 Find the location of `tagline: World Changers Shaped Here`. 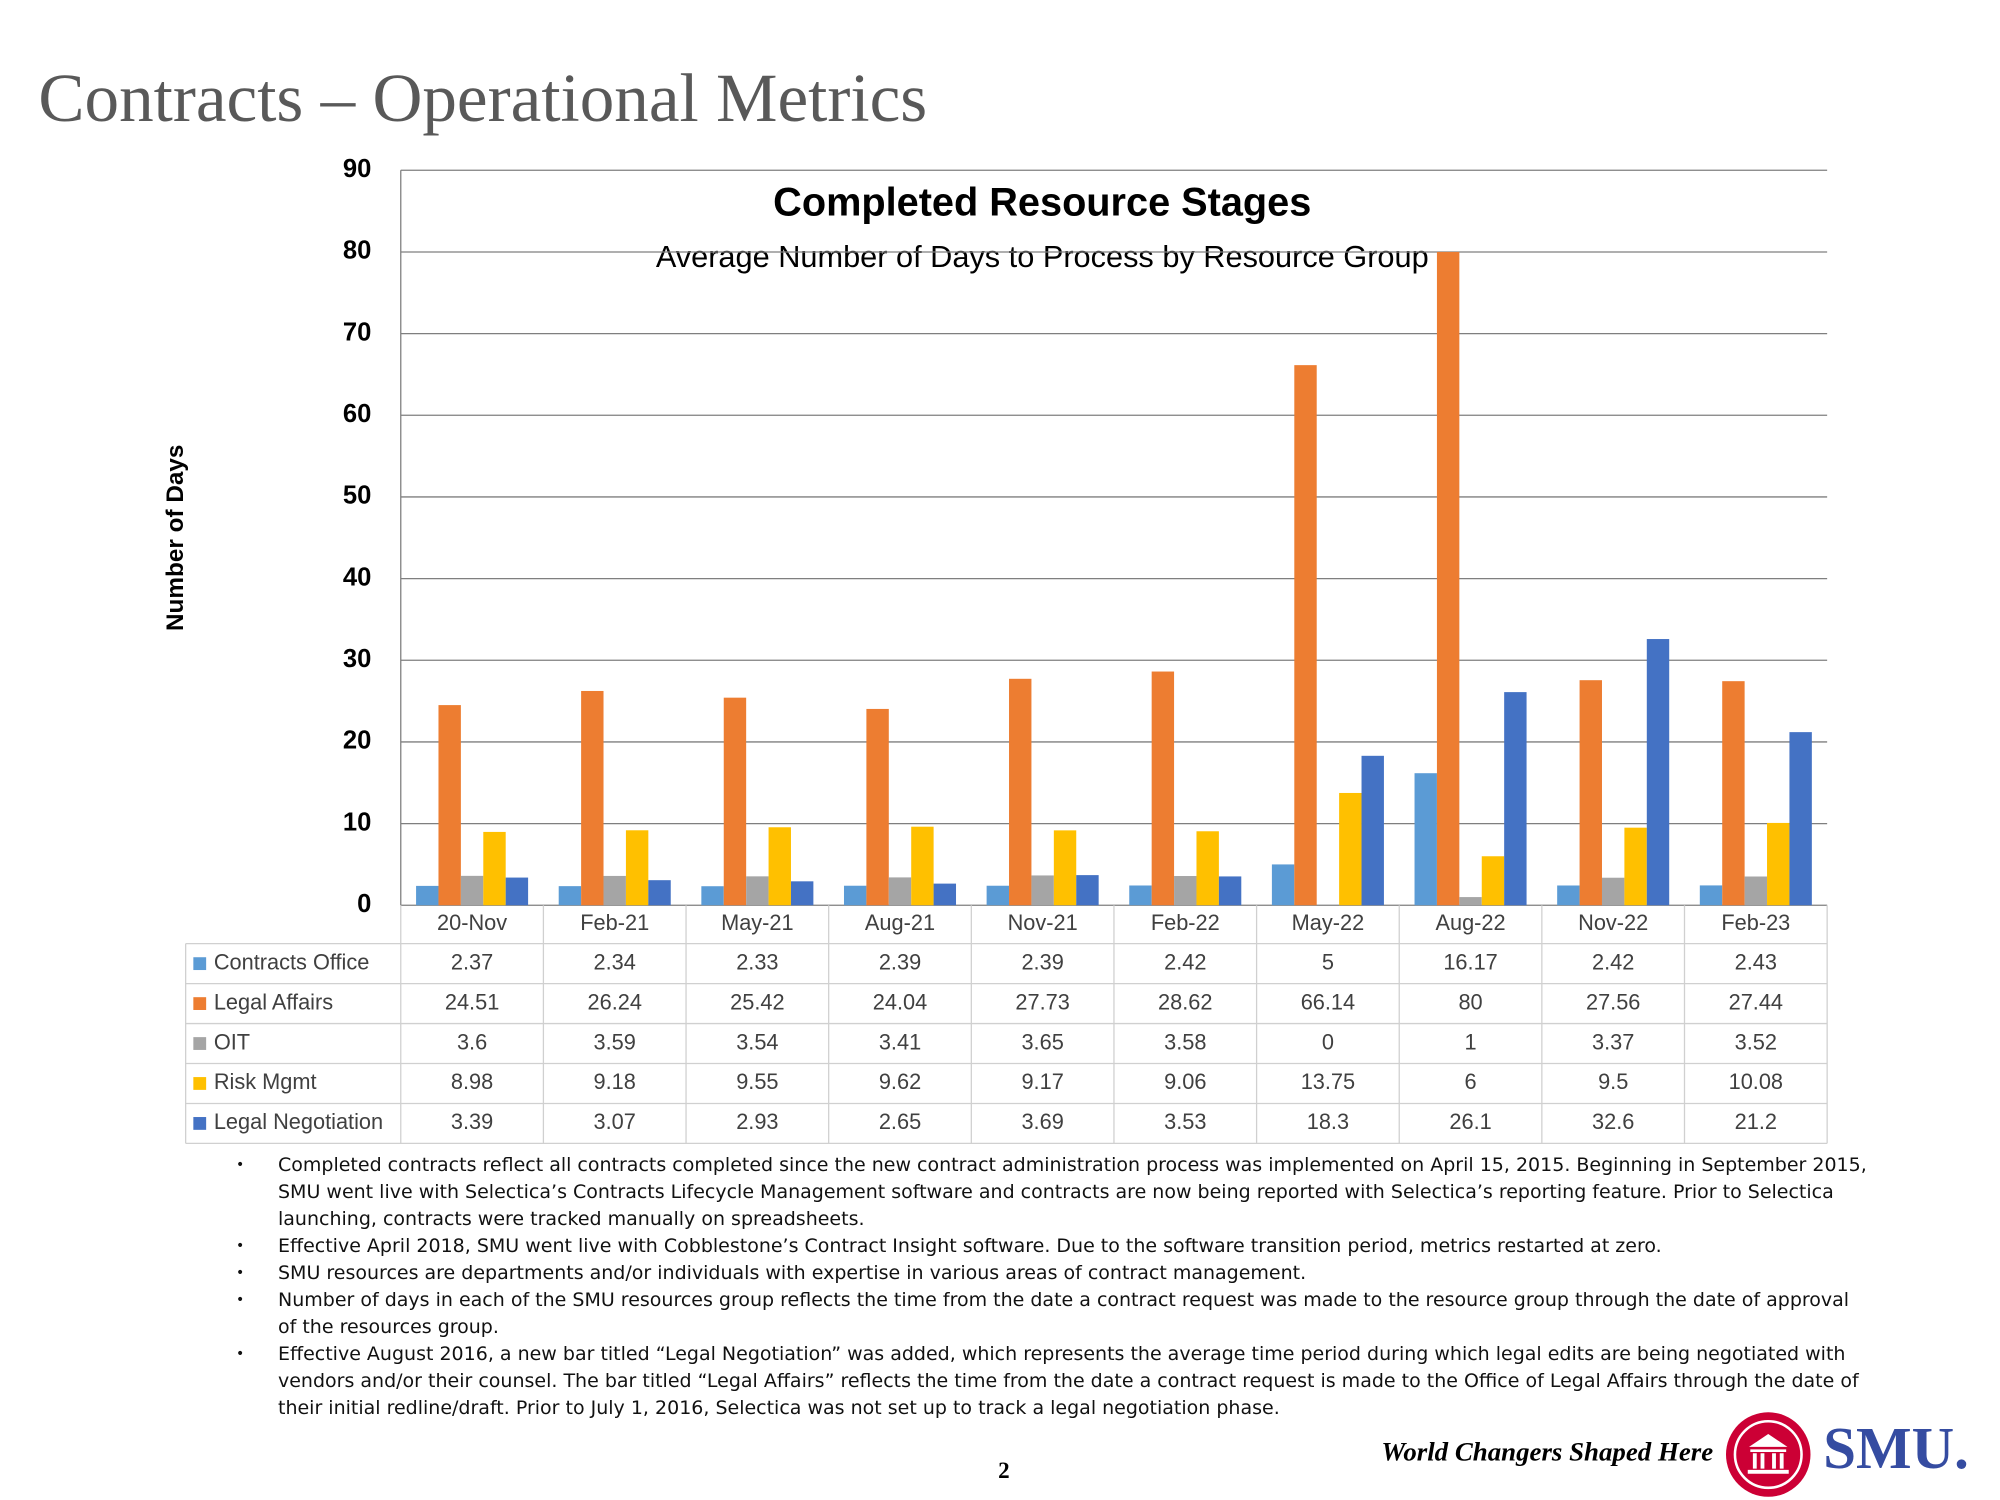

tagline: World Changers Shaped Here is located at coordinates (1547, 1452).